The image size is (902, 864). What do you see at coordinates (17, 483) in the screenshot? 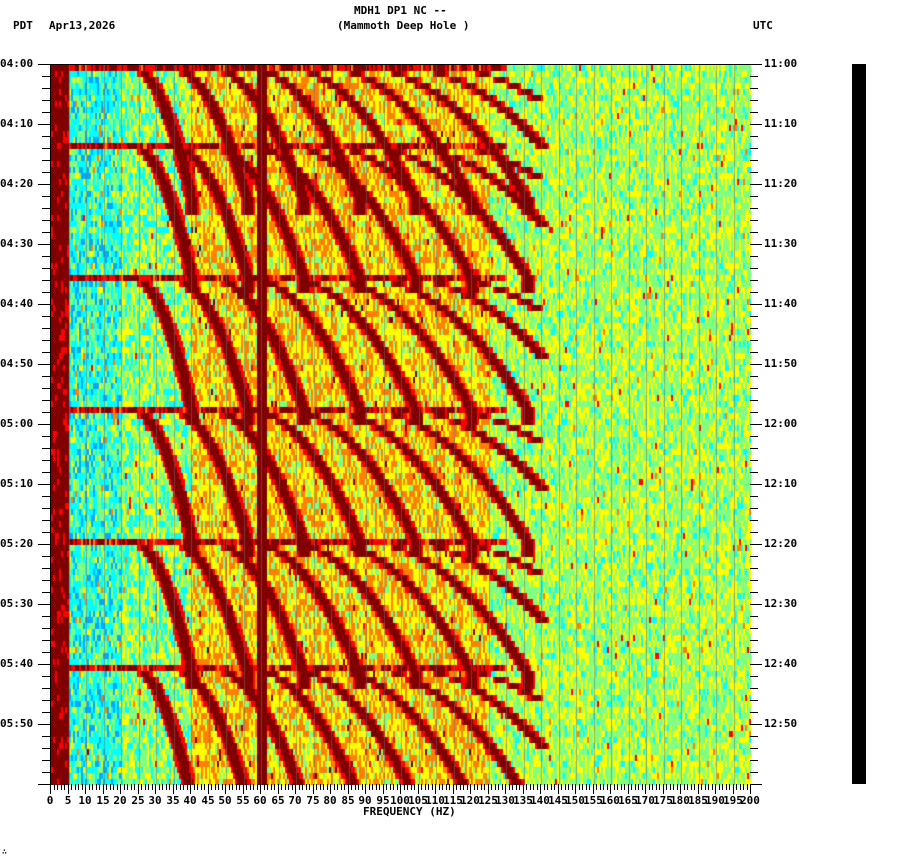
I see `left-time-label: 05:10` at bounding box center [17, 483].